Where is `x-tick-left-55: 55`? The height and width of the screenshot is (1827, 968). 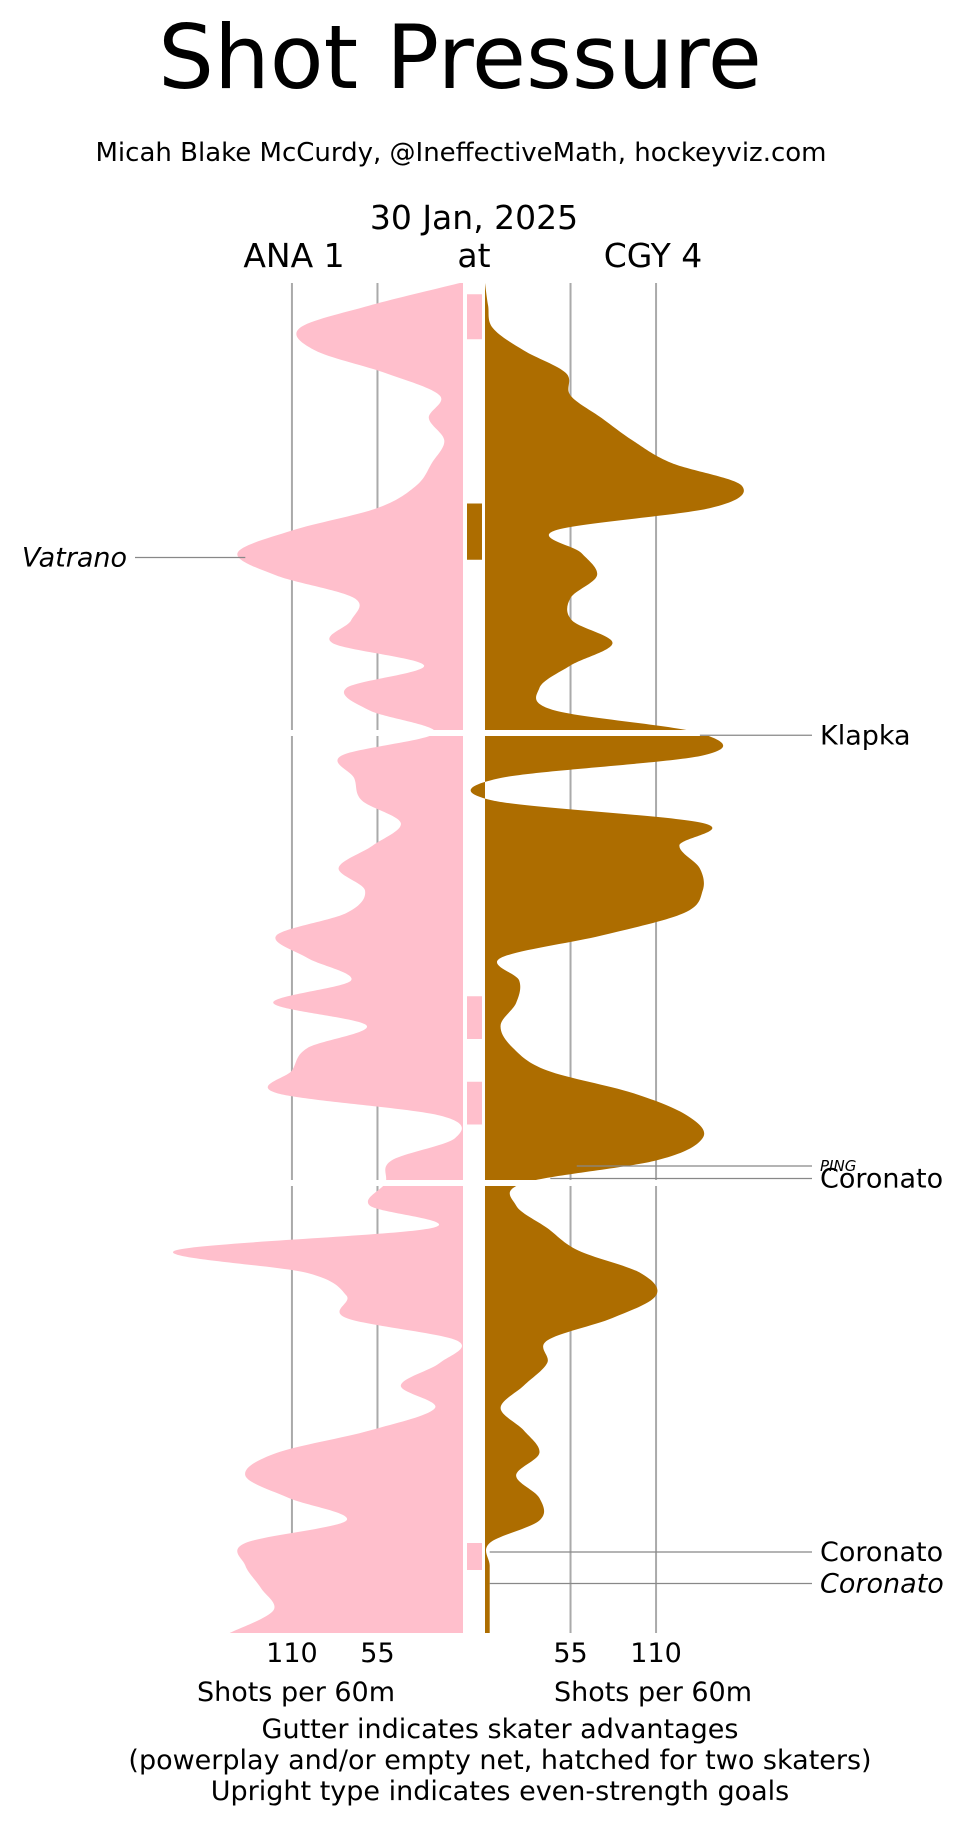 x-tick-left-55: 55 is located at coordinates (377, 1653).